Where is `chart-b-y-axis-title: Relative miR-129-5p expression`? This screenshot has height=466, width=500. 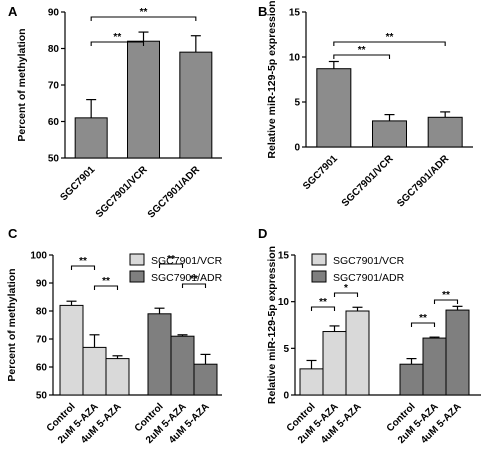
chart-b-y-axis-title: Relative miR-129-5p expression is located at coordinates (272, 79).